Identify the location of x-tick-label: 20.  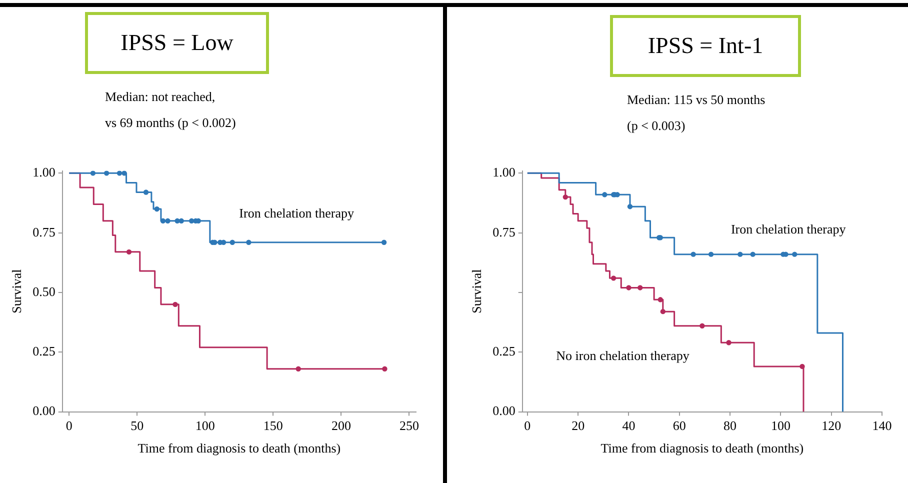
(578, 426).